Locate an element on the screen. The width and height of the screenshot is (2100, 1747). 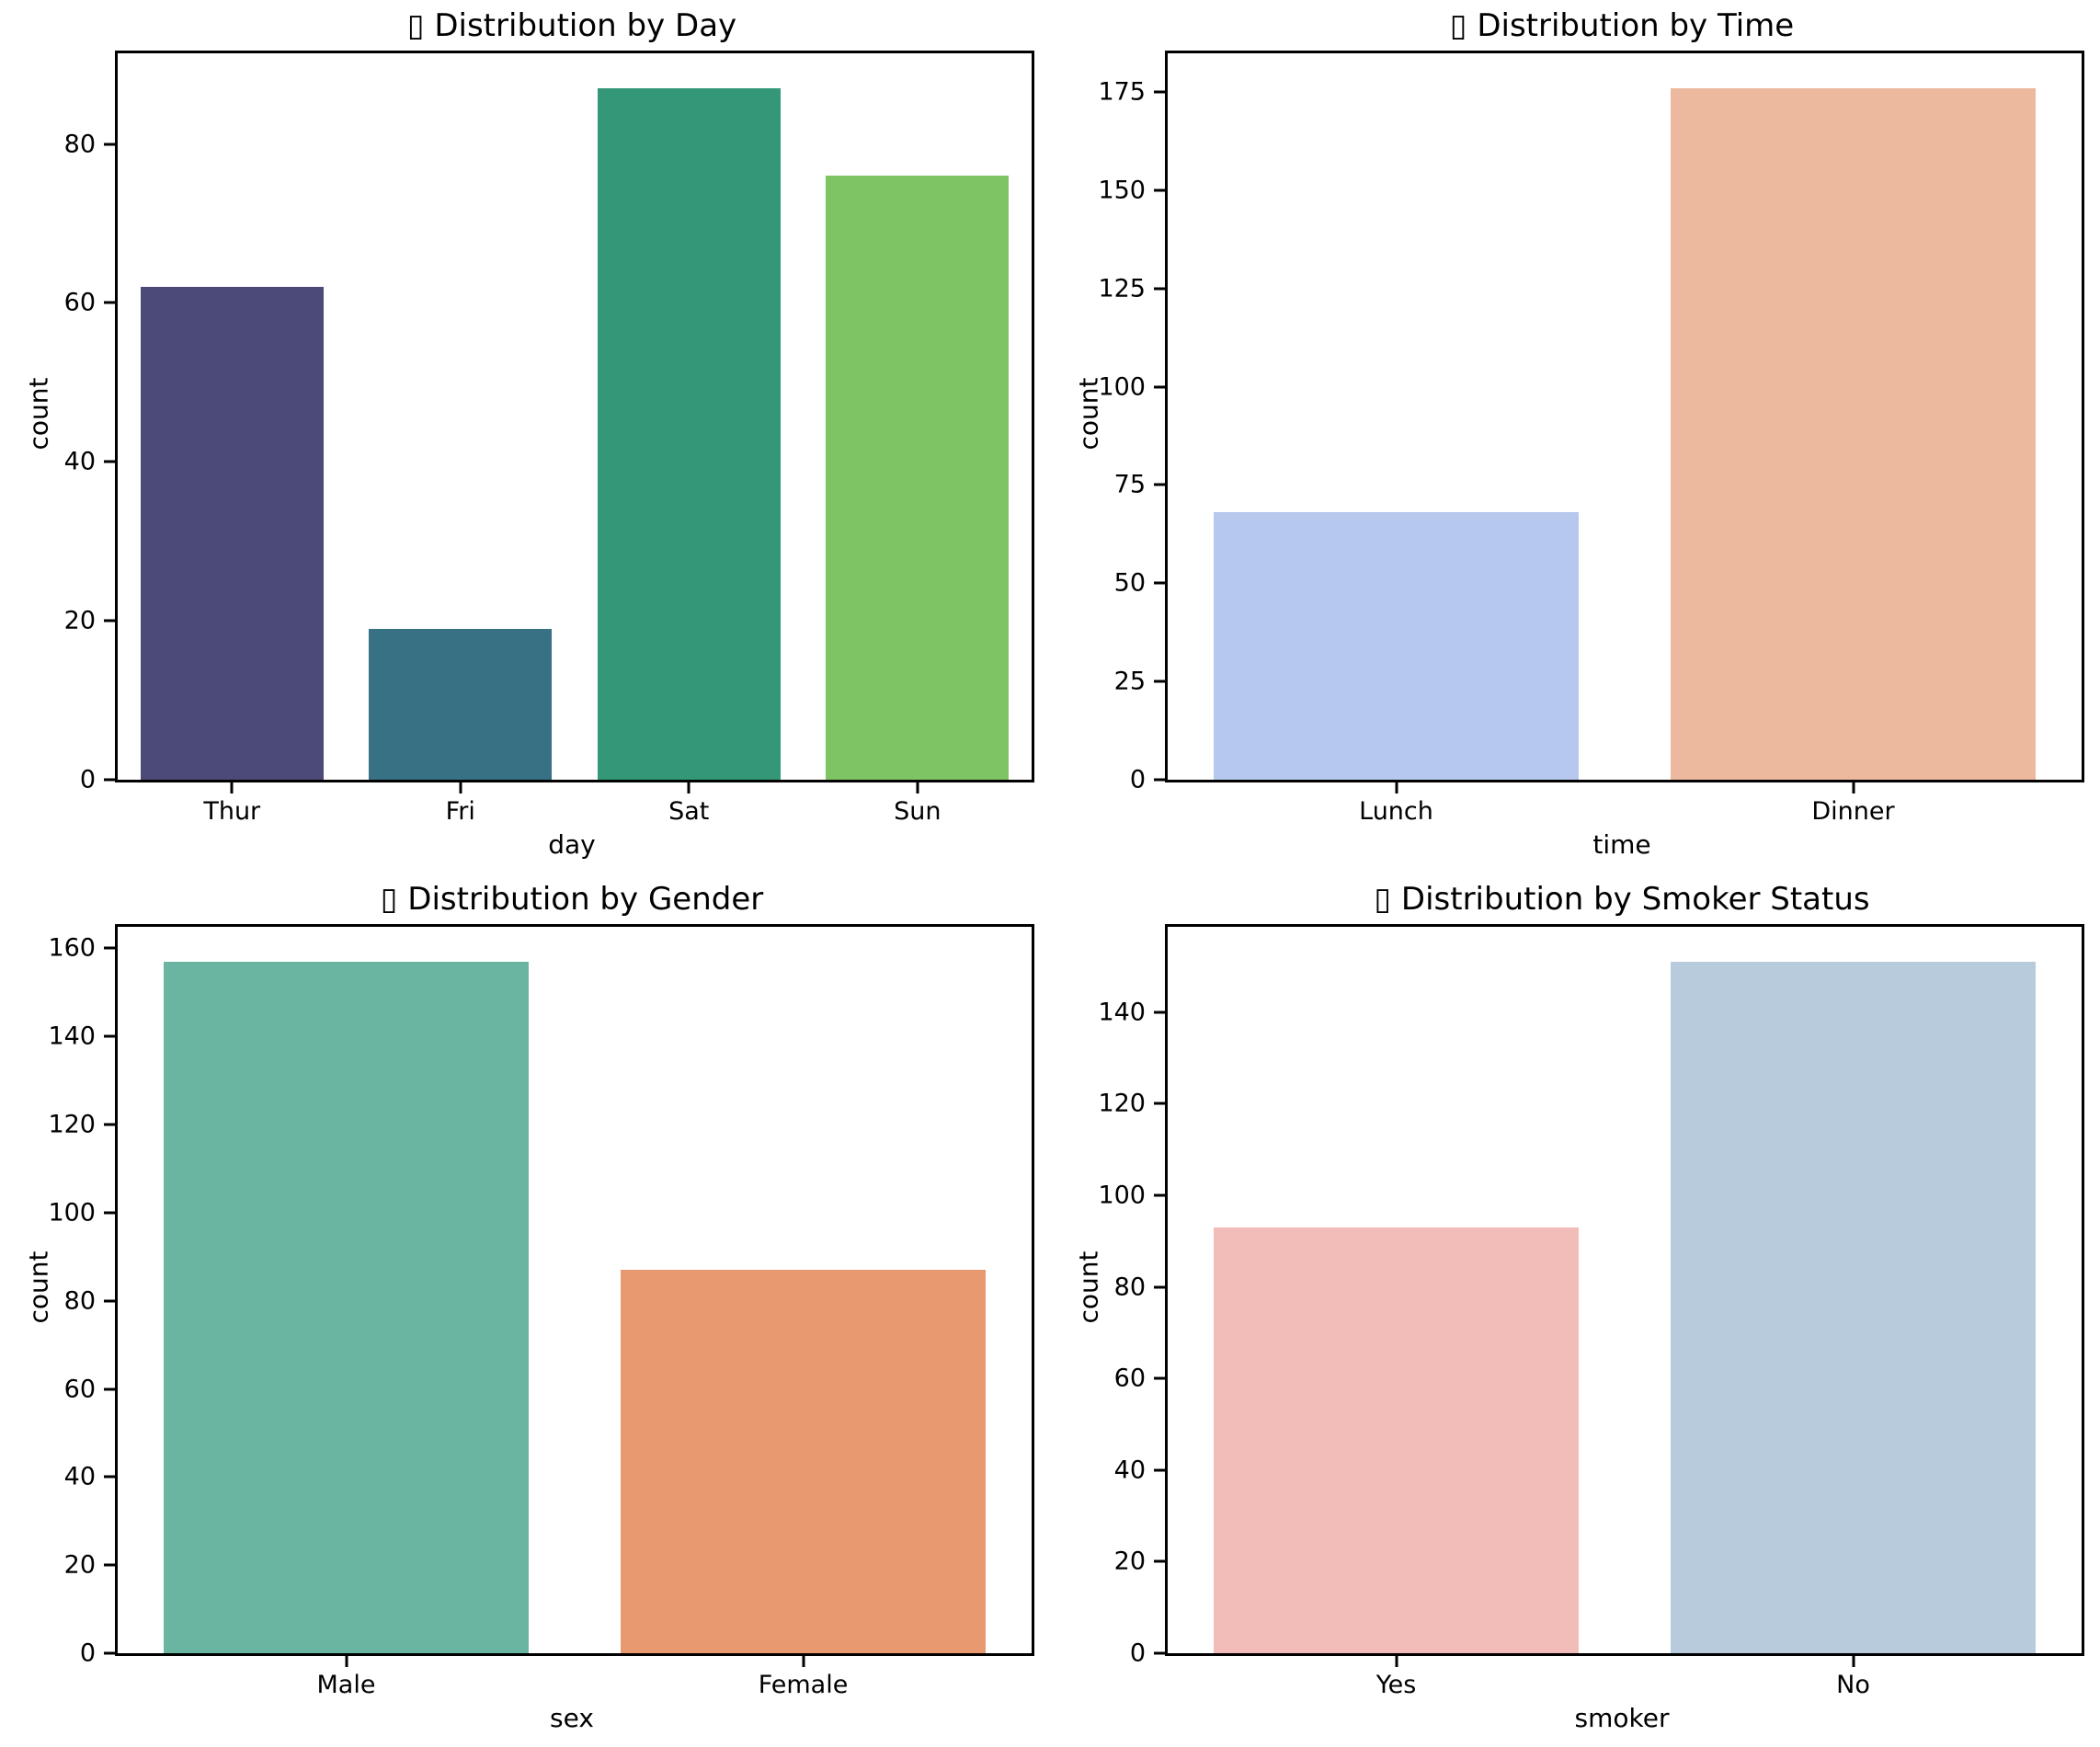
bar-fri is located at coordinates (461, 704).